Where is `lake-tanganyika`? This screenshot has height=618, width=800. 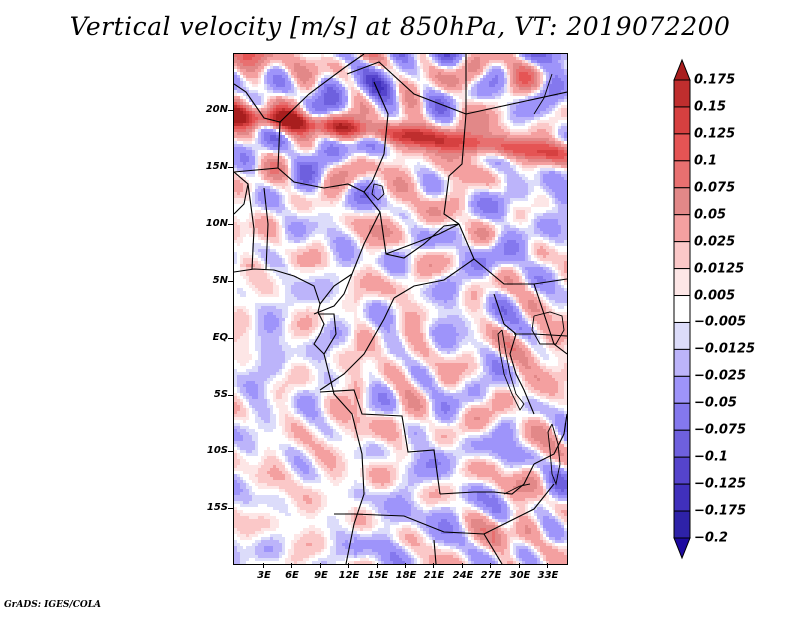 lake-tanganyika is located at coordinates (511, 370).